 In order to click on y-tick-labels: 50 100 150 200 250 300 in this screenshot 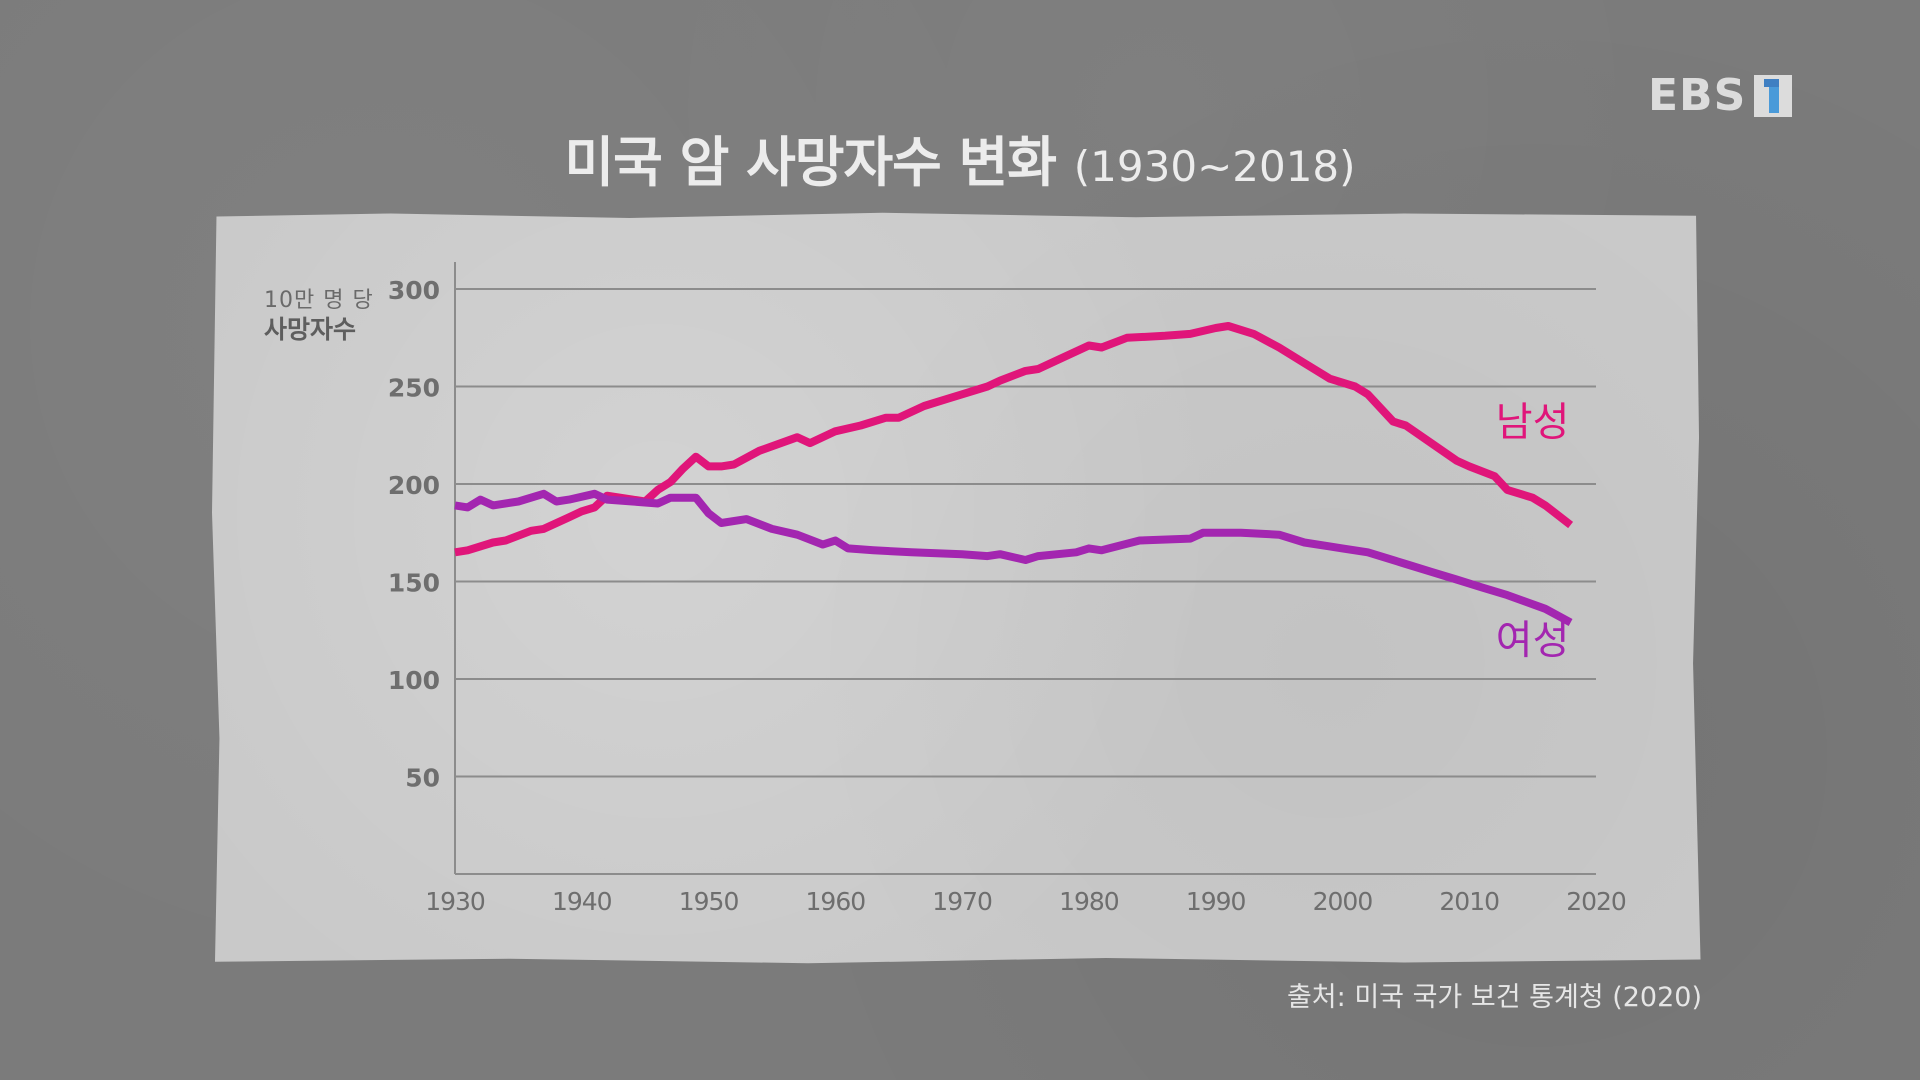, I will do `click(414, 534)`.